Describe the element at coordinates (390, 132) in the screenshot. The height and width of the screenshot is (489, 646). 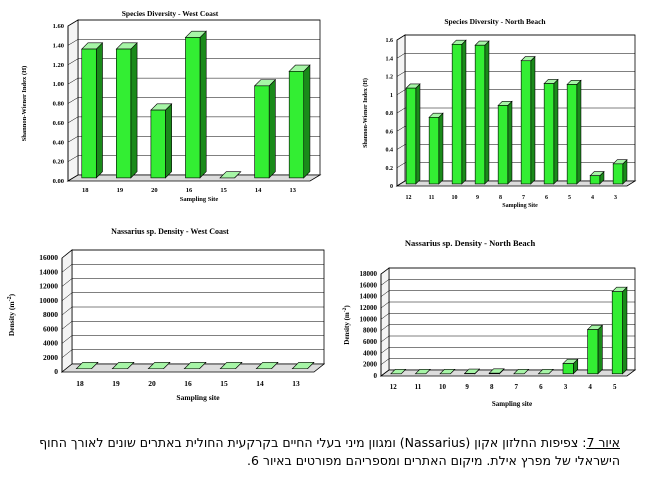
I see `y-tick-label: 0.6` at that location.